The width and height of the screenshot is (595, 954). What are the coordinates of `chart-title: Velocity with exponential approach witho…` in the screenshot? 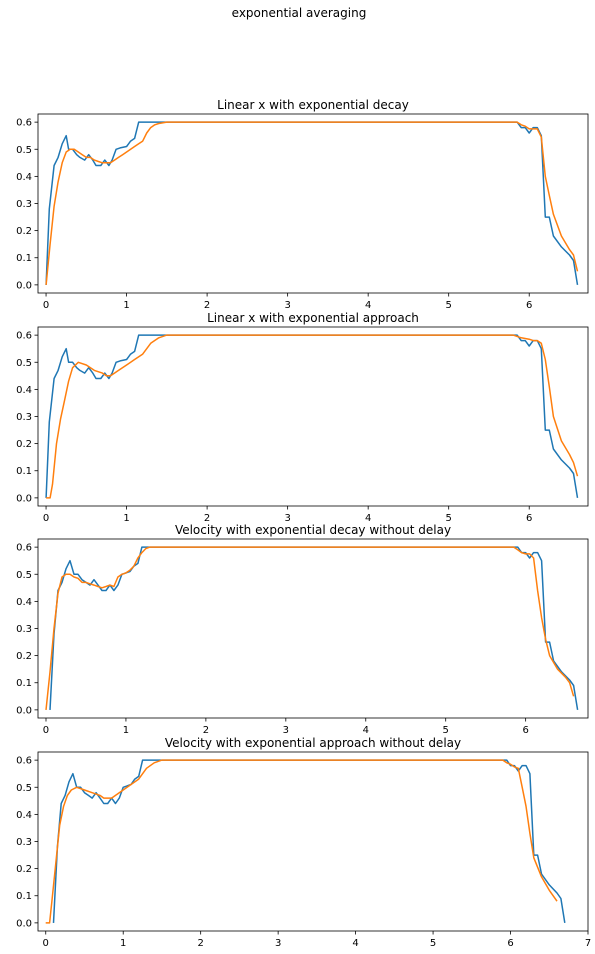 It's located at (313, 743).